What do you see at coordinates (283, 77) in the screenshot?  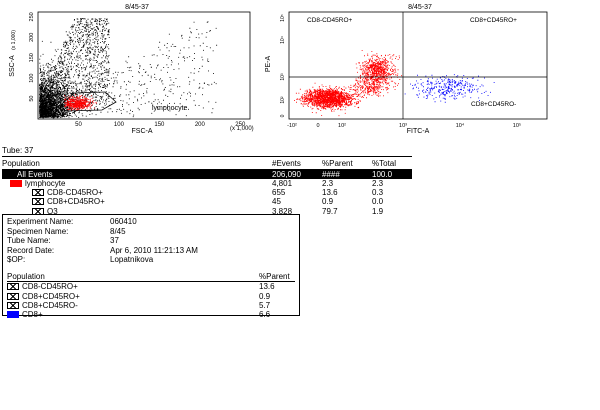 I see `plot2-y-tick-label: 10³` at bounding box center [283, 77].